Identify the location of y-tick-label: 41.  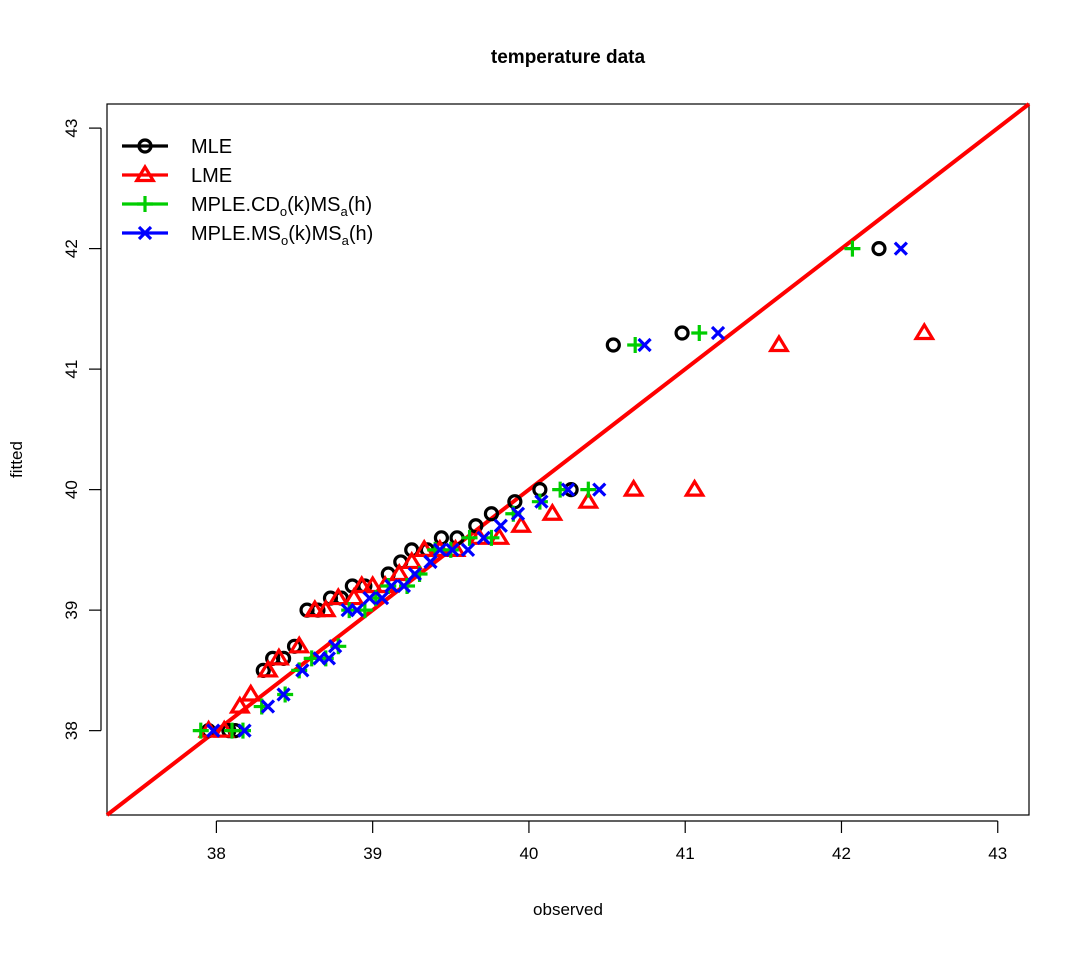
(71, 369).